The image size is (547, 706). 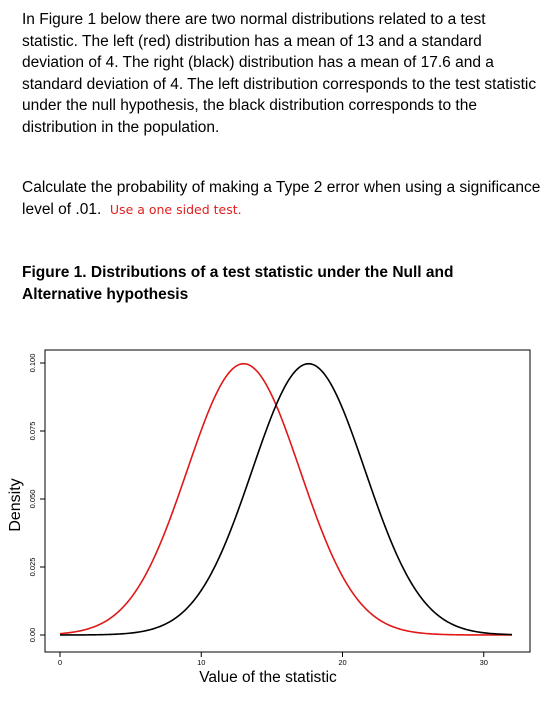 I want to click on y-axis-label: Density, so click(x=15, y=504).